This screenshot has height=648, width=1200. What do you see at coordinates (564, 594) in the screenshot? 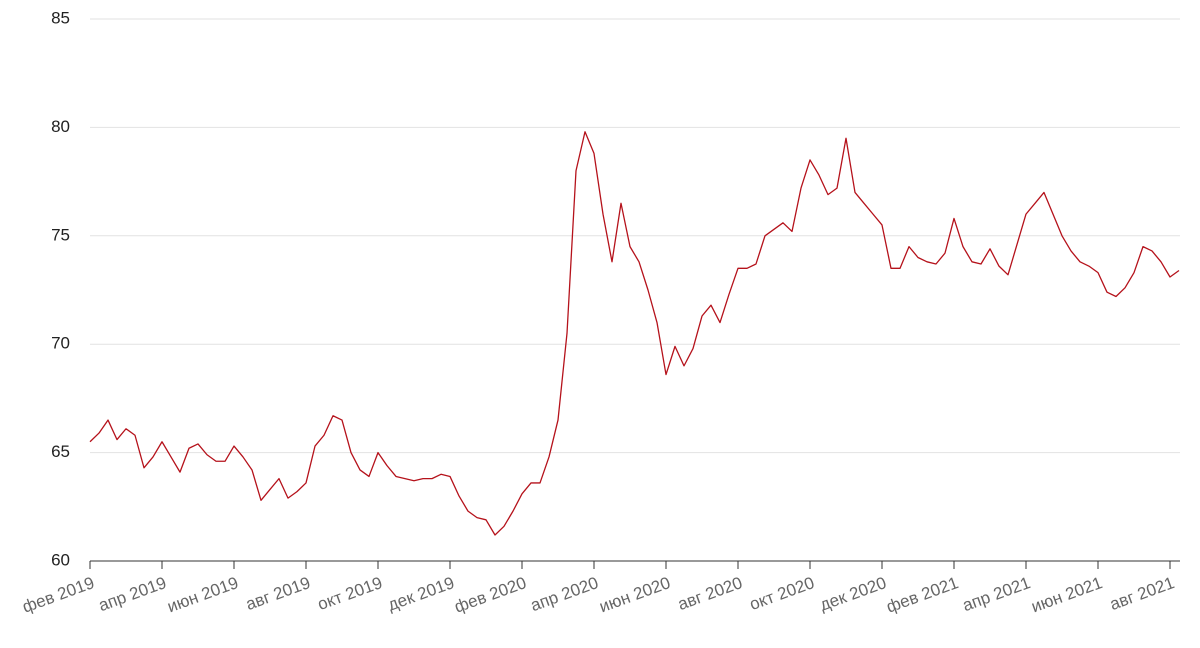
I see `x-tick-label: апр 2020` at bounding box center [564, 594].